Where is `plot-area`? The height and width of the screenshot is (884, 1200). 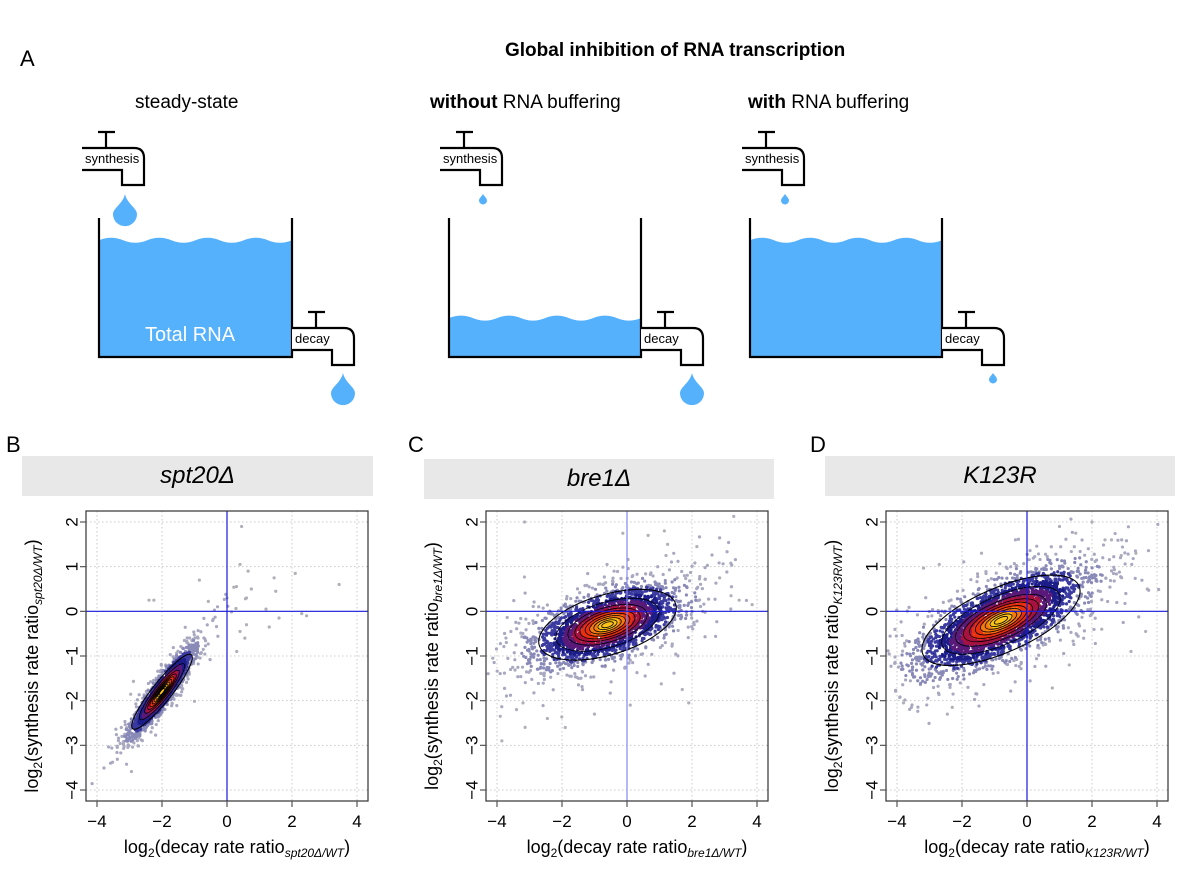 plot-area is located at coordinates (227, 656).